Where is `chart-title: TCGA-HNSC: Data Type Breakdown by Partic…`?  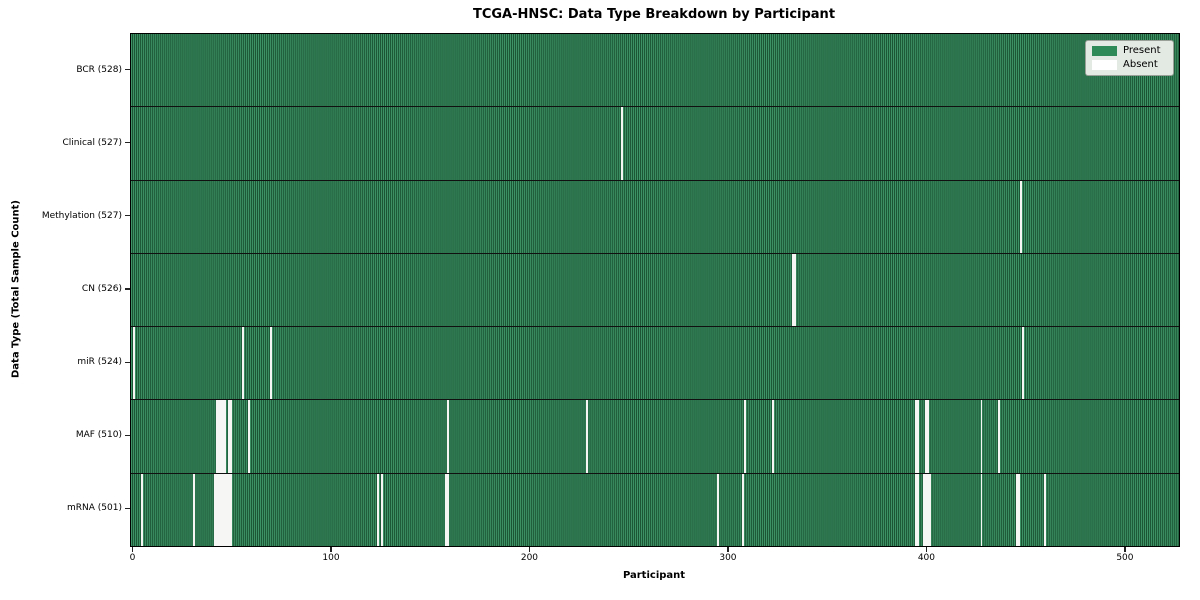 chart-title: TCGA-HNSC: Data Type Breakdown by Partic… is located at coordinates (654, 14).